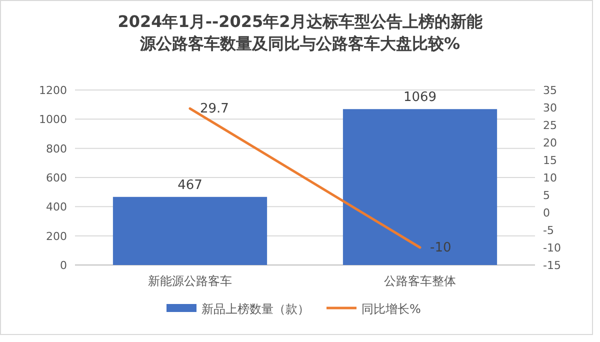 This screenshot has width=600, height=342. Describe the element at coordinates (548, 230) in the screenshot. I see `y2-tick-label: -5` at that location.